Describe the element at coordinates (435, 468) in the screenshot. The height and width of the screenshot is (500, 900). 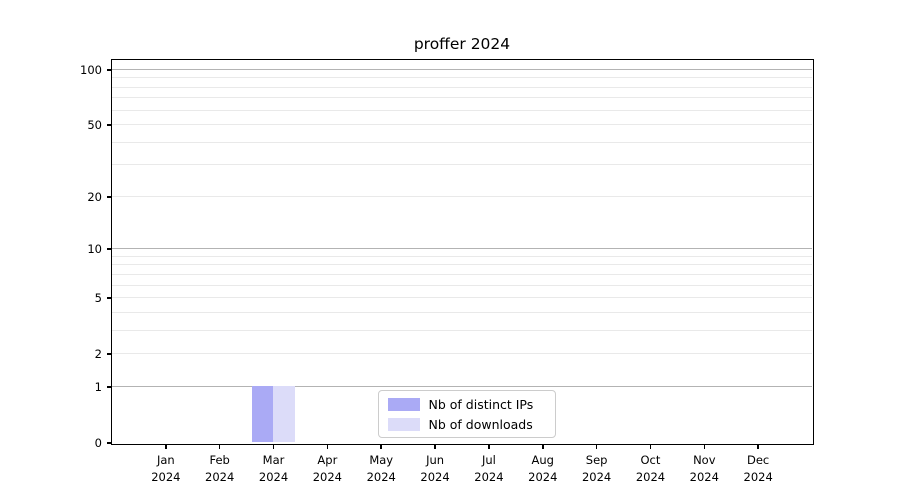
I see `x-tick-label: Jun 2024` at that location.